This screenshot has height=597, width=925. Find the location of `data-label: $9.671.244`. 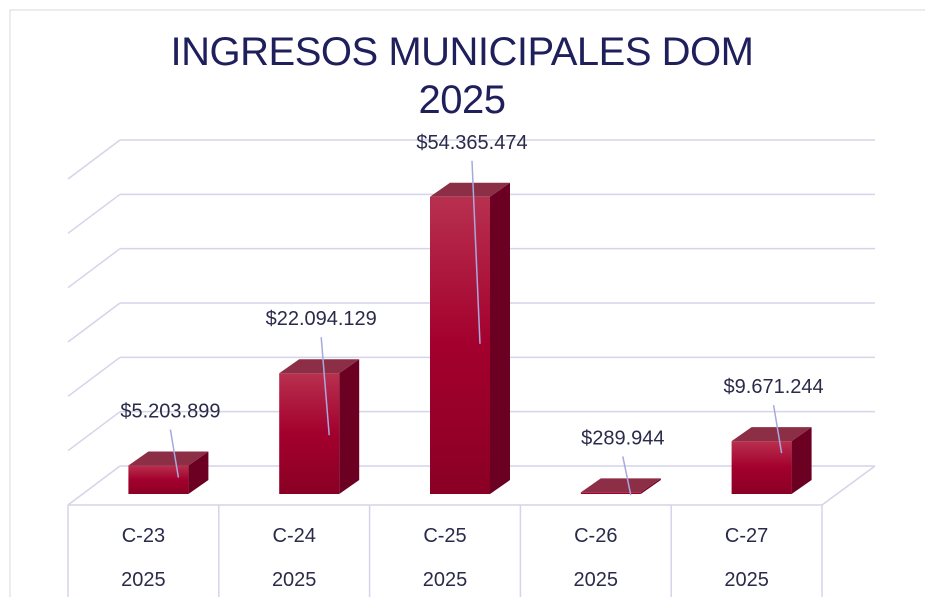

data-label: $9.671.244 is located at coordinates (774, 387).